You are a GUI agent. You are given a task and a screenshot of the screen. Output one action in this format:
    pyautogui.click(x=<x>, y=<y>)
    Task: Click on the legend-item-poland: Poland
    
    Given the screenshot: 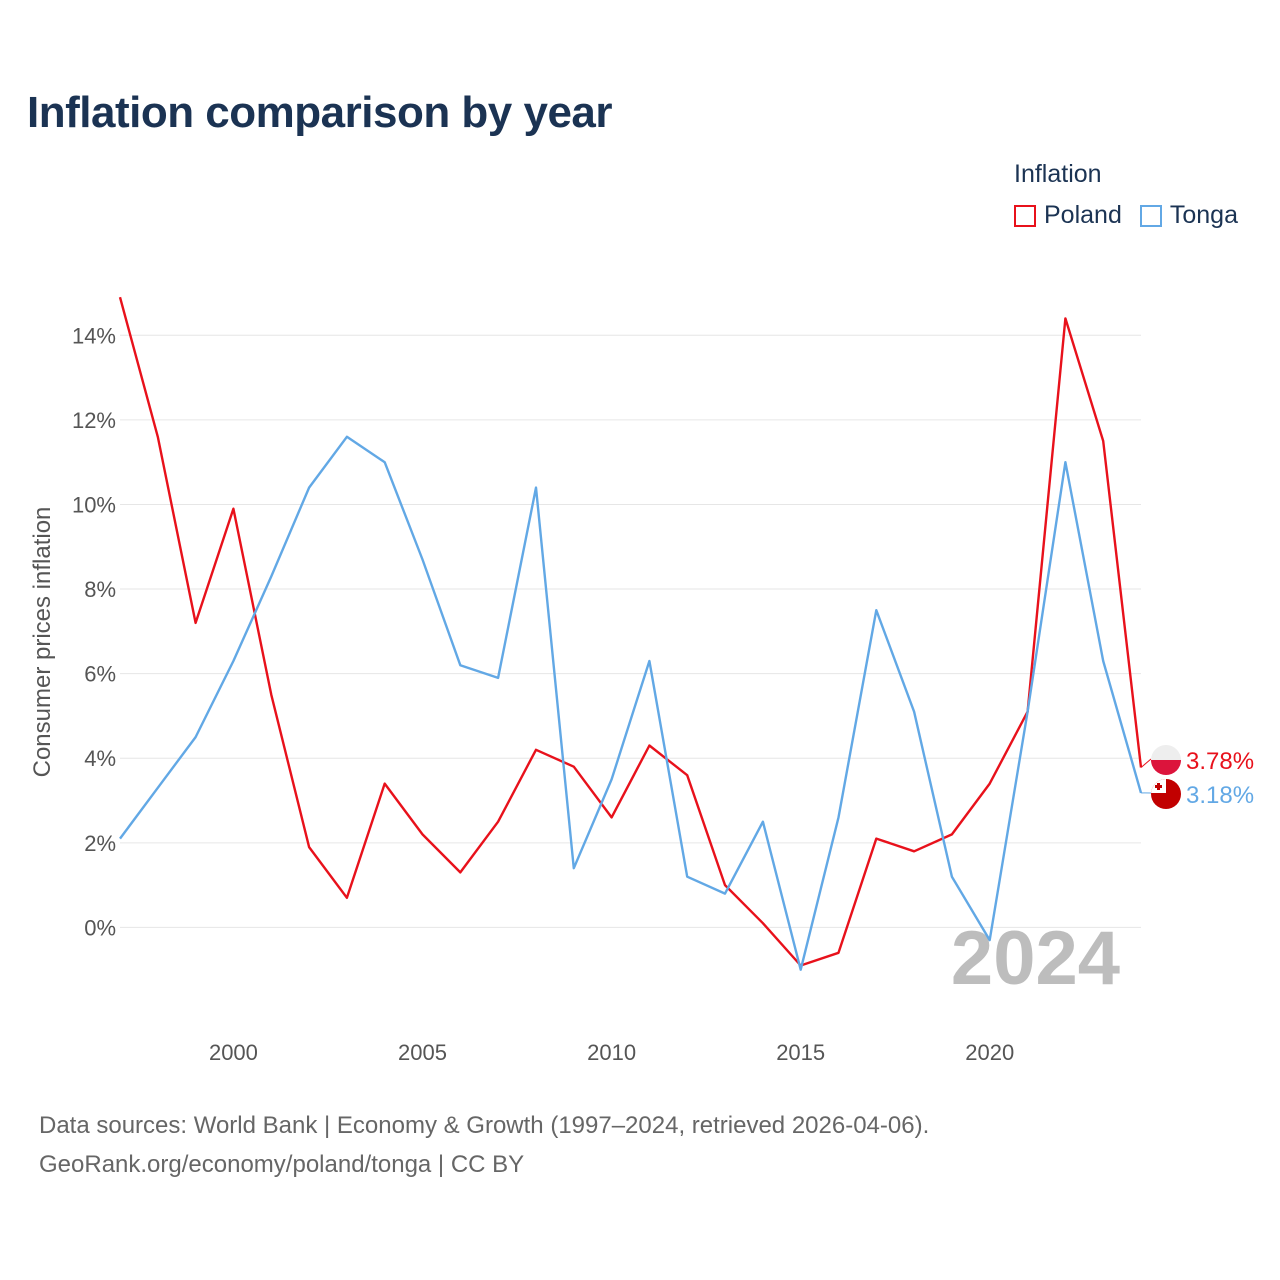 What is the action you would take?
    pyautogui.click(x=1068, y=215)
    